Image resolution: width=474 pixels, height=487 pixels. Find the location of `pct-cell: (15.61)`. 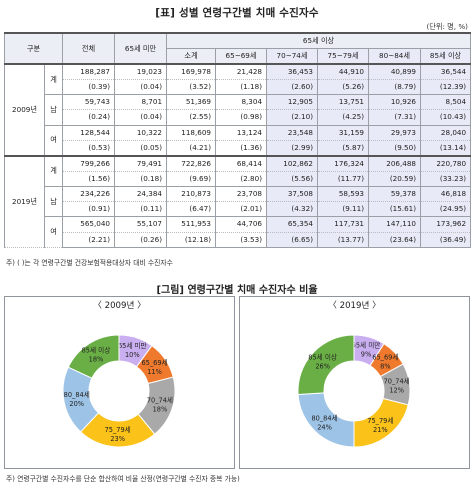

pct-cell: (15.61) is located at coordinates (395, 209).